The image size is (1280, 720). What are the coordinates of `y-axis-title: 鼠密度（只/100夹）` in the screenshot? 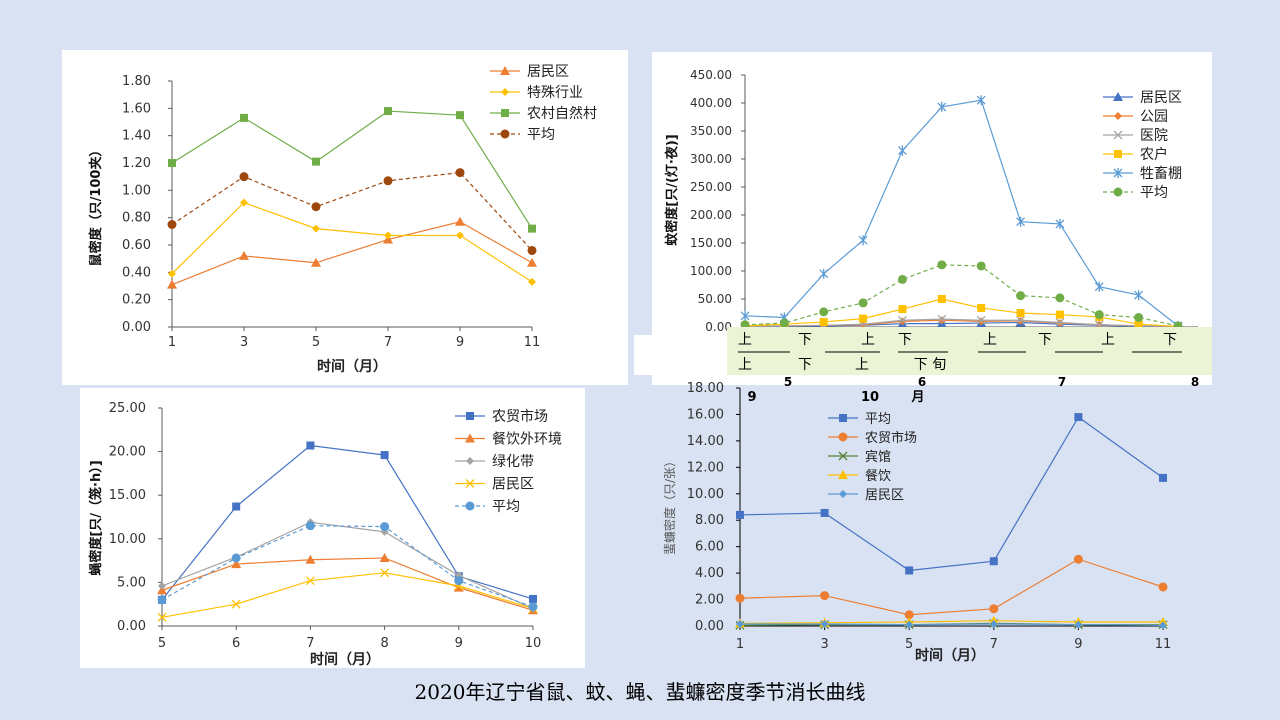 It's located at (96, 205).